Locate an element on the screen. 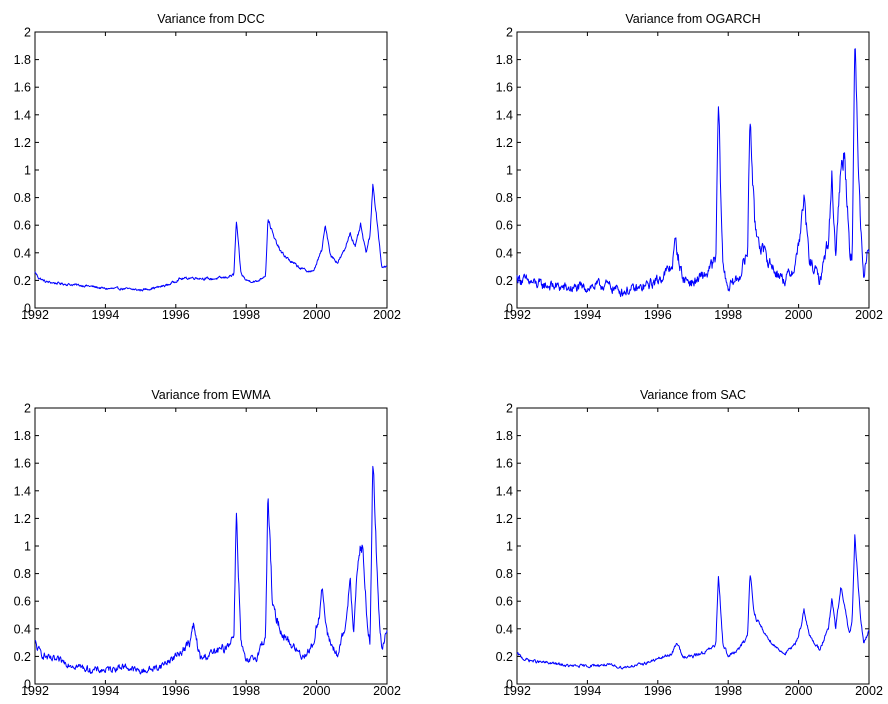  chart-title: Variance from DCC is located at coordinates (210, 19).